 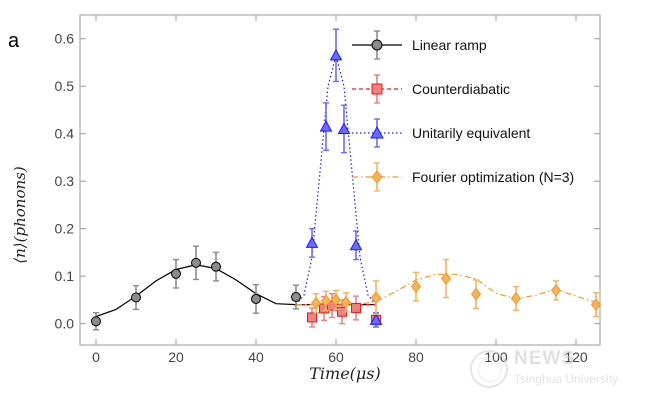 I want to click on panel-label: a, so click(x=14, y=41).